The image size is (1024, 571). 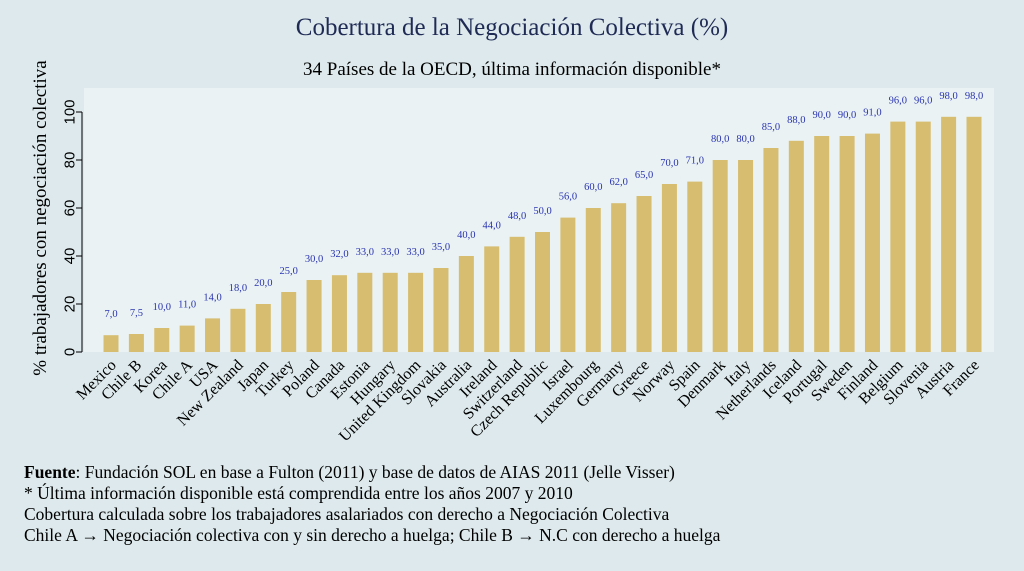 I want to click on data-label: 71,0, so click(x=695, y=161).